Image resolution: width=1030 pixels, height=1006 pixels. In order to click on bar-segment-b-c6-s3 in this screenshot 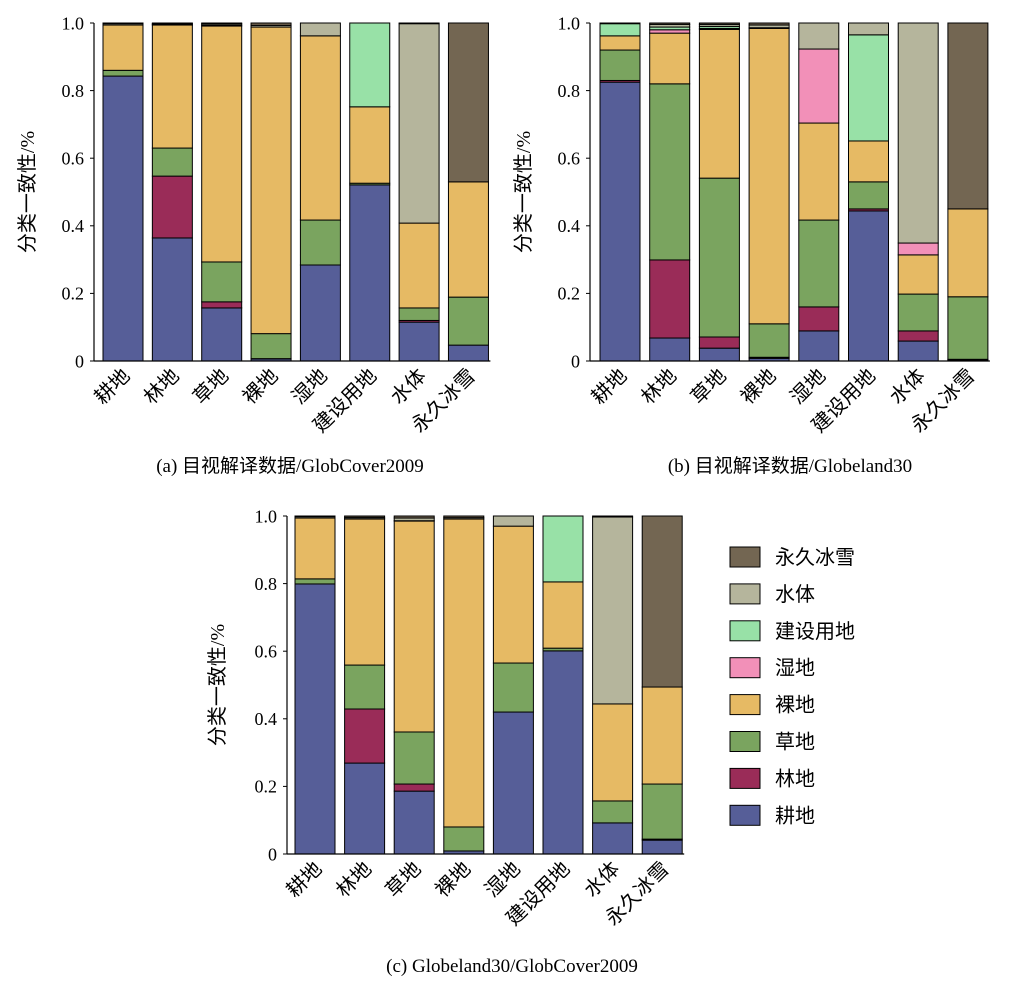, I will do `click(918, 274)`.